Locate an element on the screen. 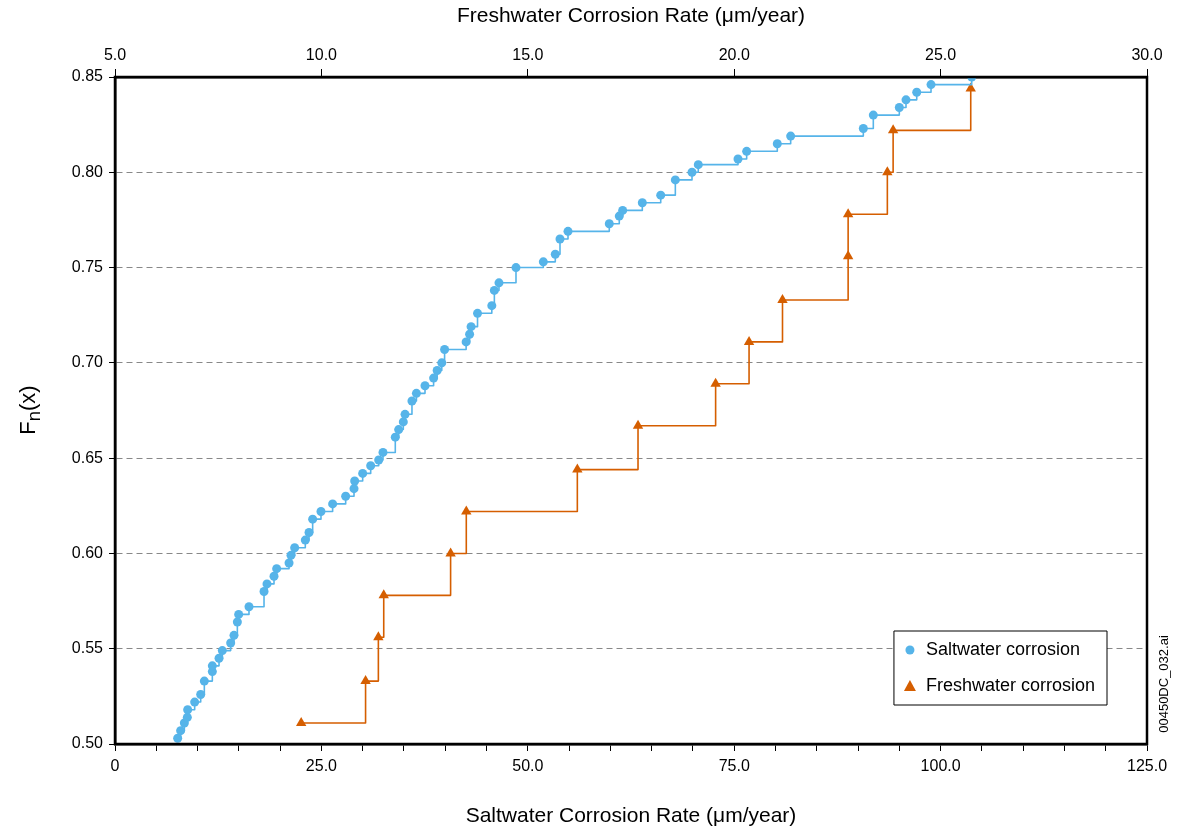 The width and height of the screenshot is (1180, 833). x2-tick-label: 25.0 is located at coordinates (941, 54).